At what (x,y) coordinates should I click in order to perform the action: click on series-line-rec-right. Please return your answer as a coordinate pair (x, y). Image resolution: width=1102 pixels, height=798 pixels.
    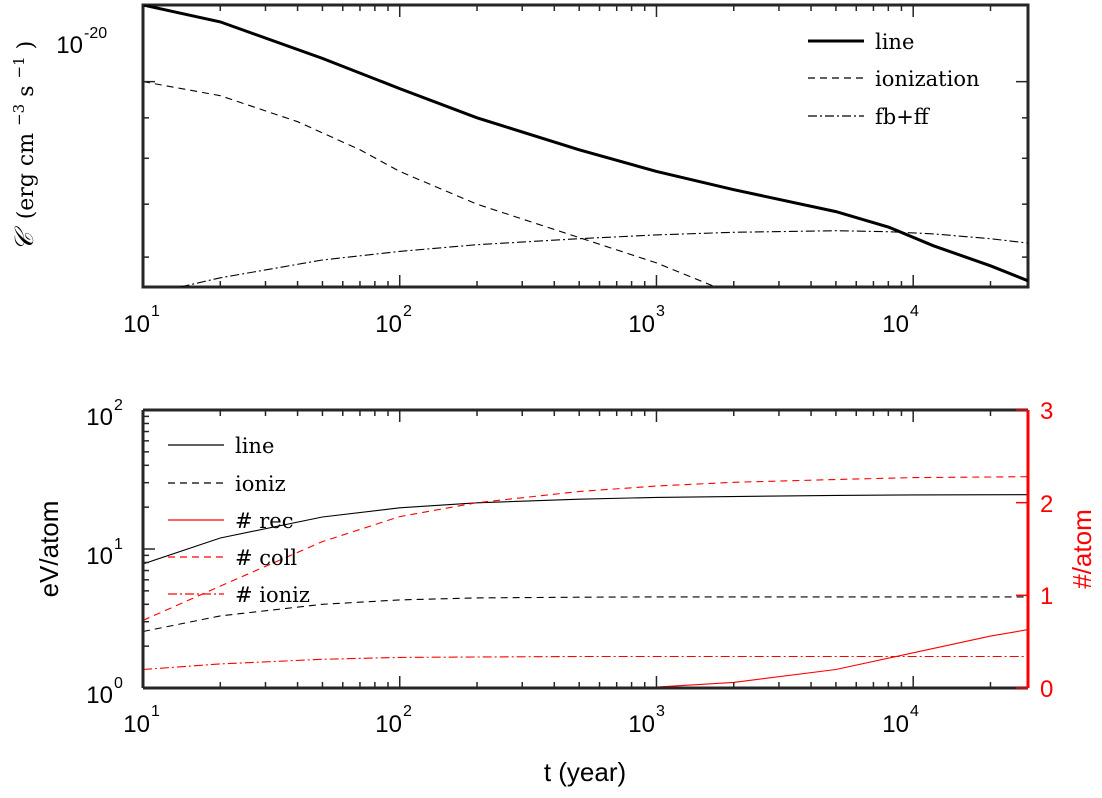
    Looking at the image, I should click on (585, 658).